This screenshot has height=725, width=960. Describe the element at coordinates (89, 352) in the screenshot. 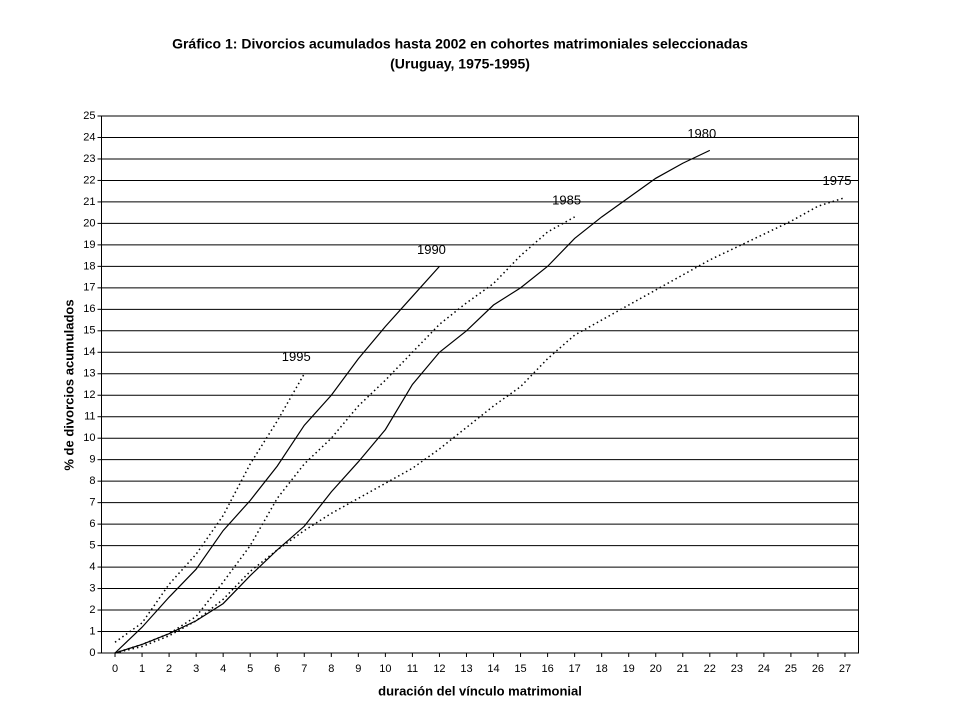

I see `y-tick-label: 14` at that location.